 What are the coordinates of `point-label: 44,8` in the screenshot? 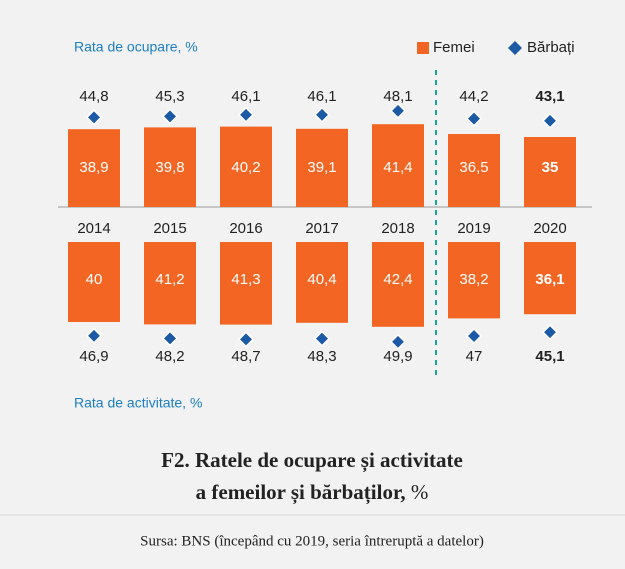 It's located at (93, 96).